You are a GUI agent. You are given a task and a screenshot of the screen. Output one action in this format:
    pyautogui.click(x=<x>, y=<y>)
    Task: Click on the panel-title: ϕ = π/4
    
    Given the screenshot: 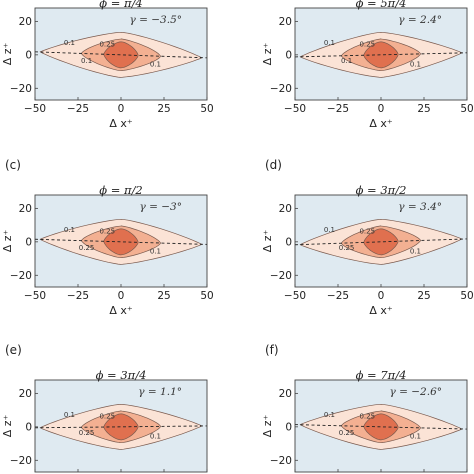 What is the action you would take?
    pyautogui.click(x=121, y=5)
    